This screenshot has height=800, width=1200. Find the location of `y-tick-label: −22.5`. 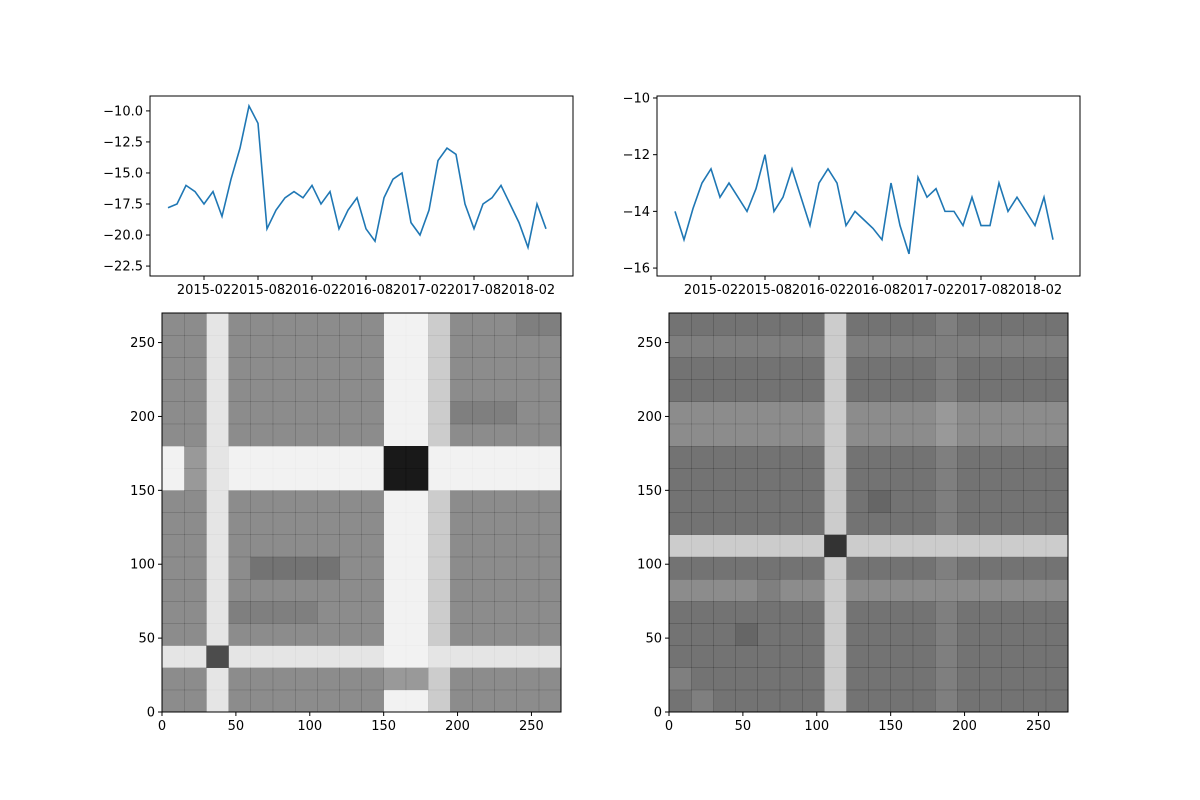

y-tick-label: −22.5 is located at coordinates (123, 267).